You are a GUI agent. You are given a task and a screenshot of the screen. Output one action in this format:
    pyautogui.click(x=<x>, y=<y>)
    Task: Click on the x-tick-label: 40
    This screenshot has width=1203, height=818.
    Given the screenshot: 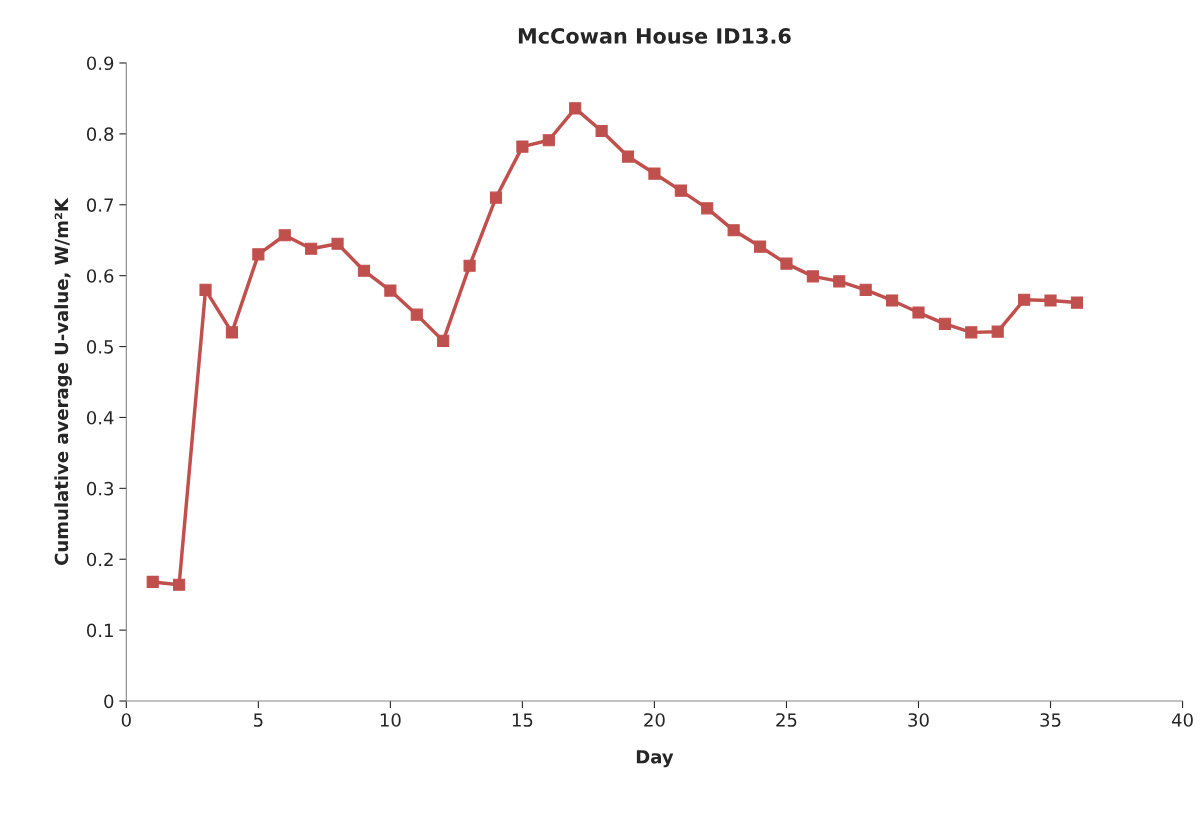 What is the action you would take?
    pyautogui.click(x=1182, y=720)
    